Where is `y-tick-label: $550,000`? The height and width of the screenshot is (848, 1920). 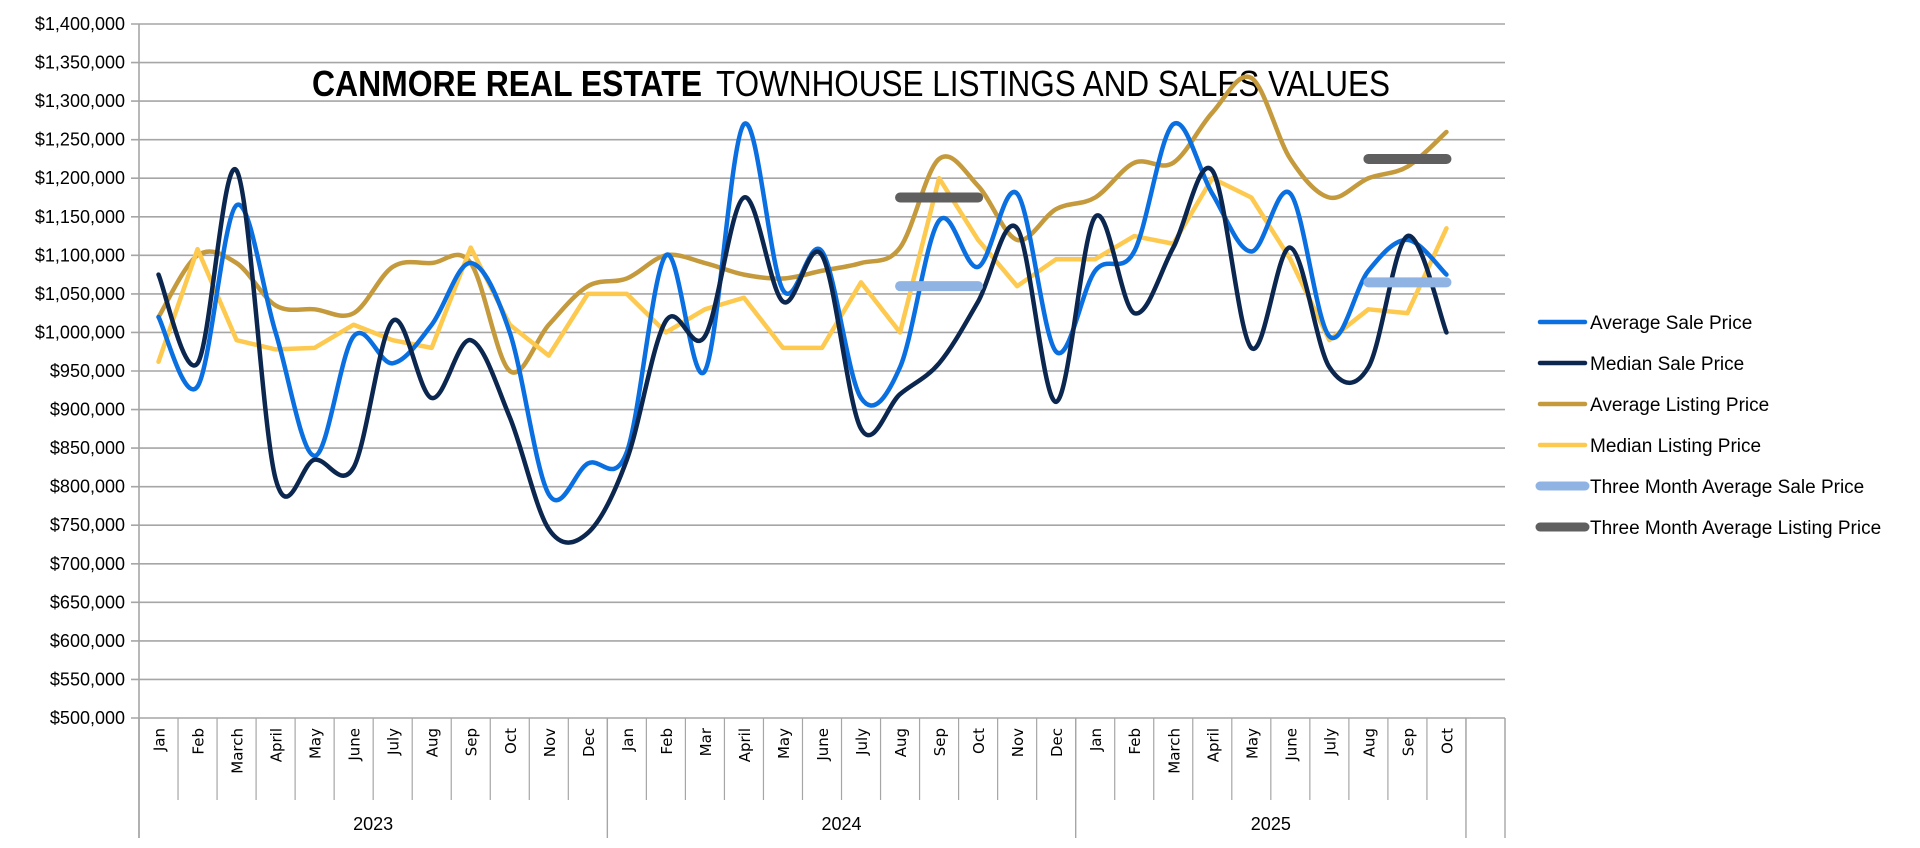
y-tick-label: $550,000 is located at coordinates (87, 679).